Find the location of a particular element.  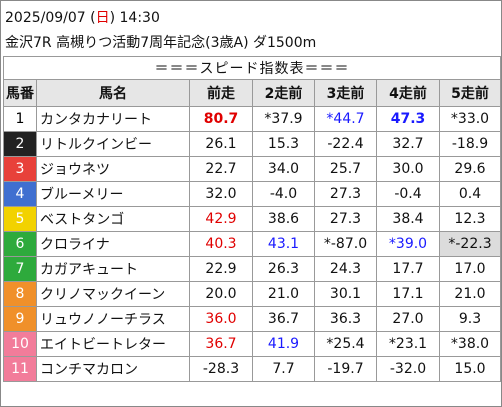

speed-index: 47.3 is located at coordinates (408, 119).